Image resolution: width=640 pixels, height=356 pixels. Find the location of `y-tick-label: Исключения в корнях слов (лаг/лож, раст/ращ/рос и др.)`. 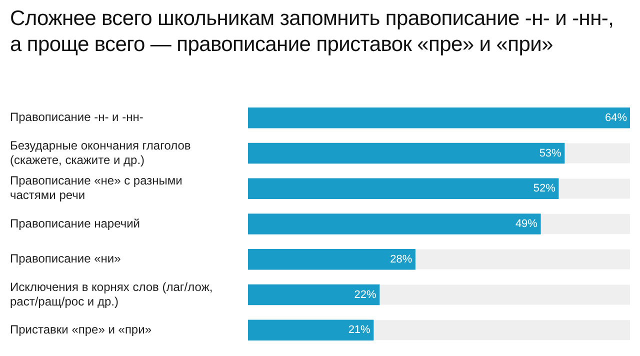

y-tick-label: Исключения в корнях слов (лаг/лож, раст/ращ/рос и др.) is located at coordinates (111, 294).